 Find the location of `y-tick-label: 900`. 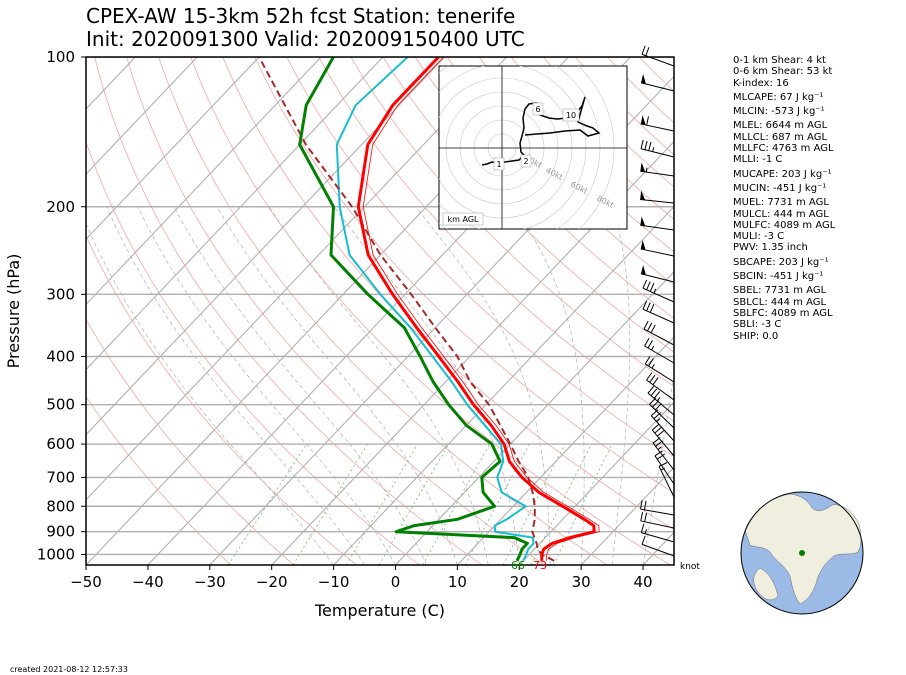

y-tick-label: 900 is located at coordinates (60, 532).